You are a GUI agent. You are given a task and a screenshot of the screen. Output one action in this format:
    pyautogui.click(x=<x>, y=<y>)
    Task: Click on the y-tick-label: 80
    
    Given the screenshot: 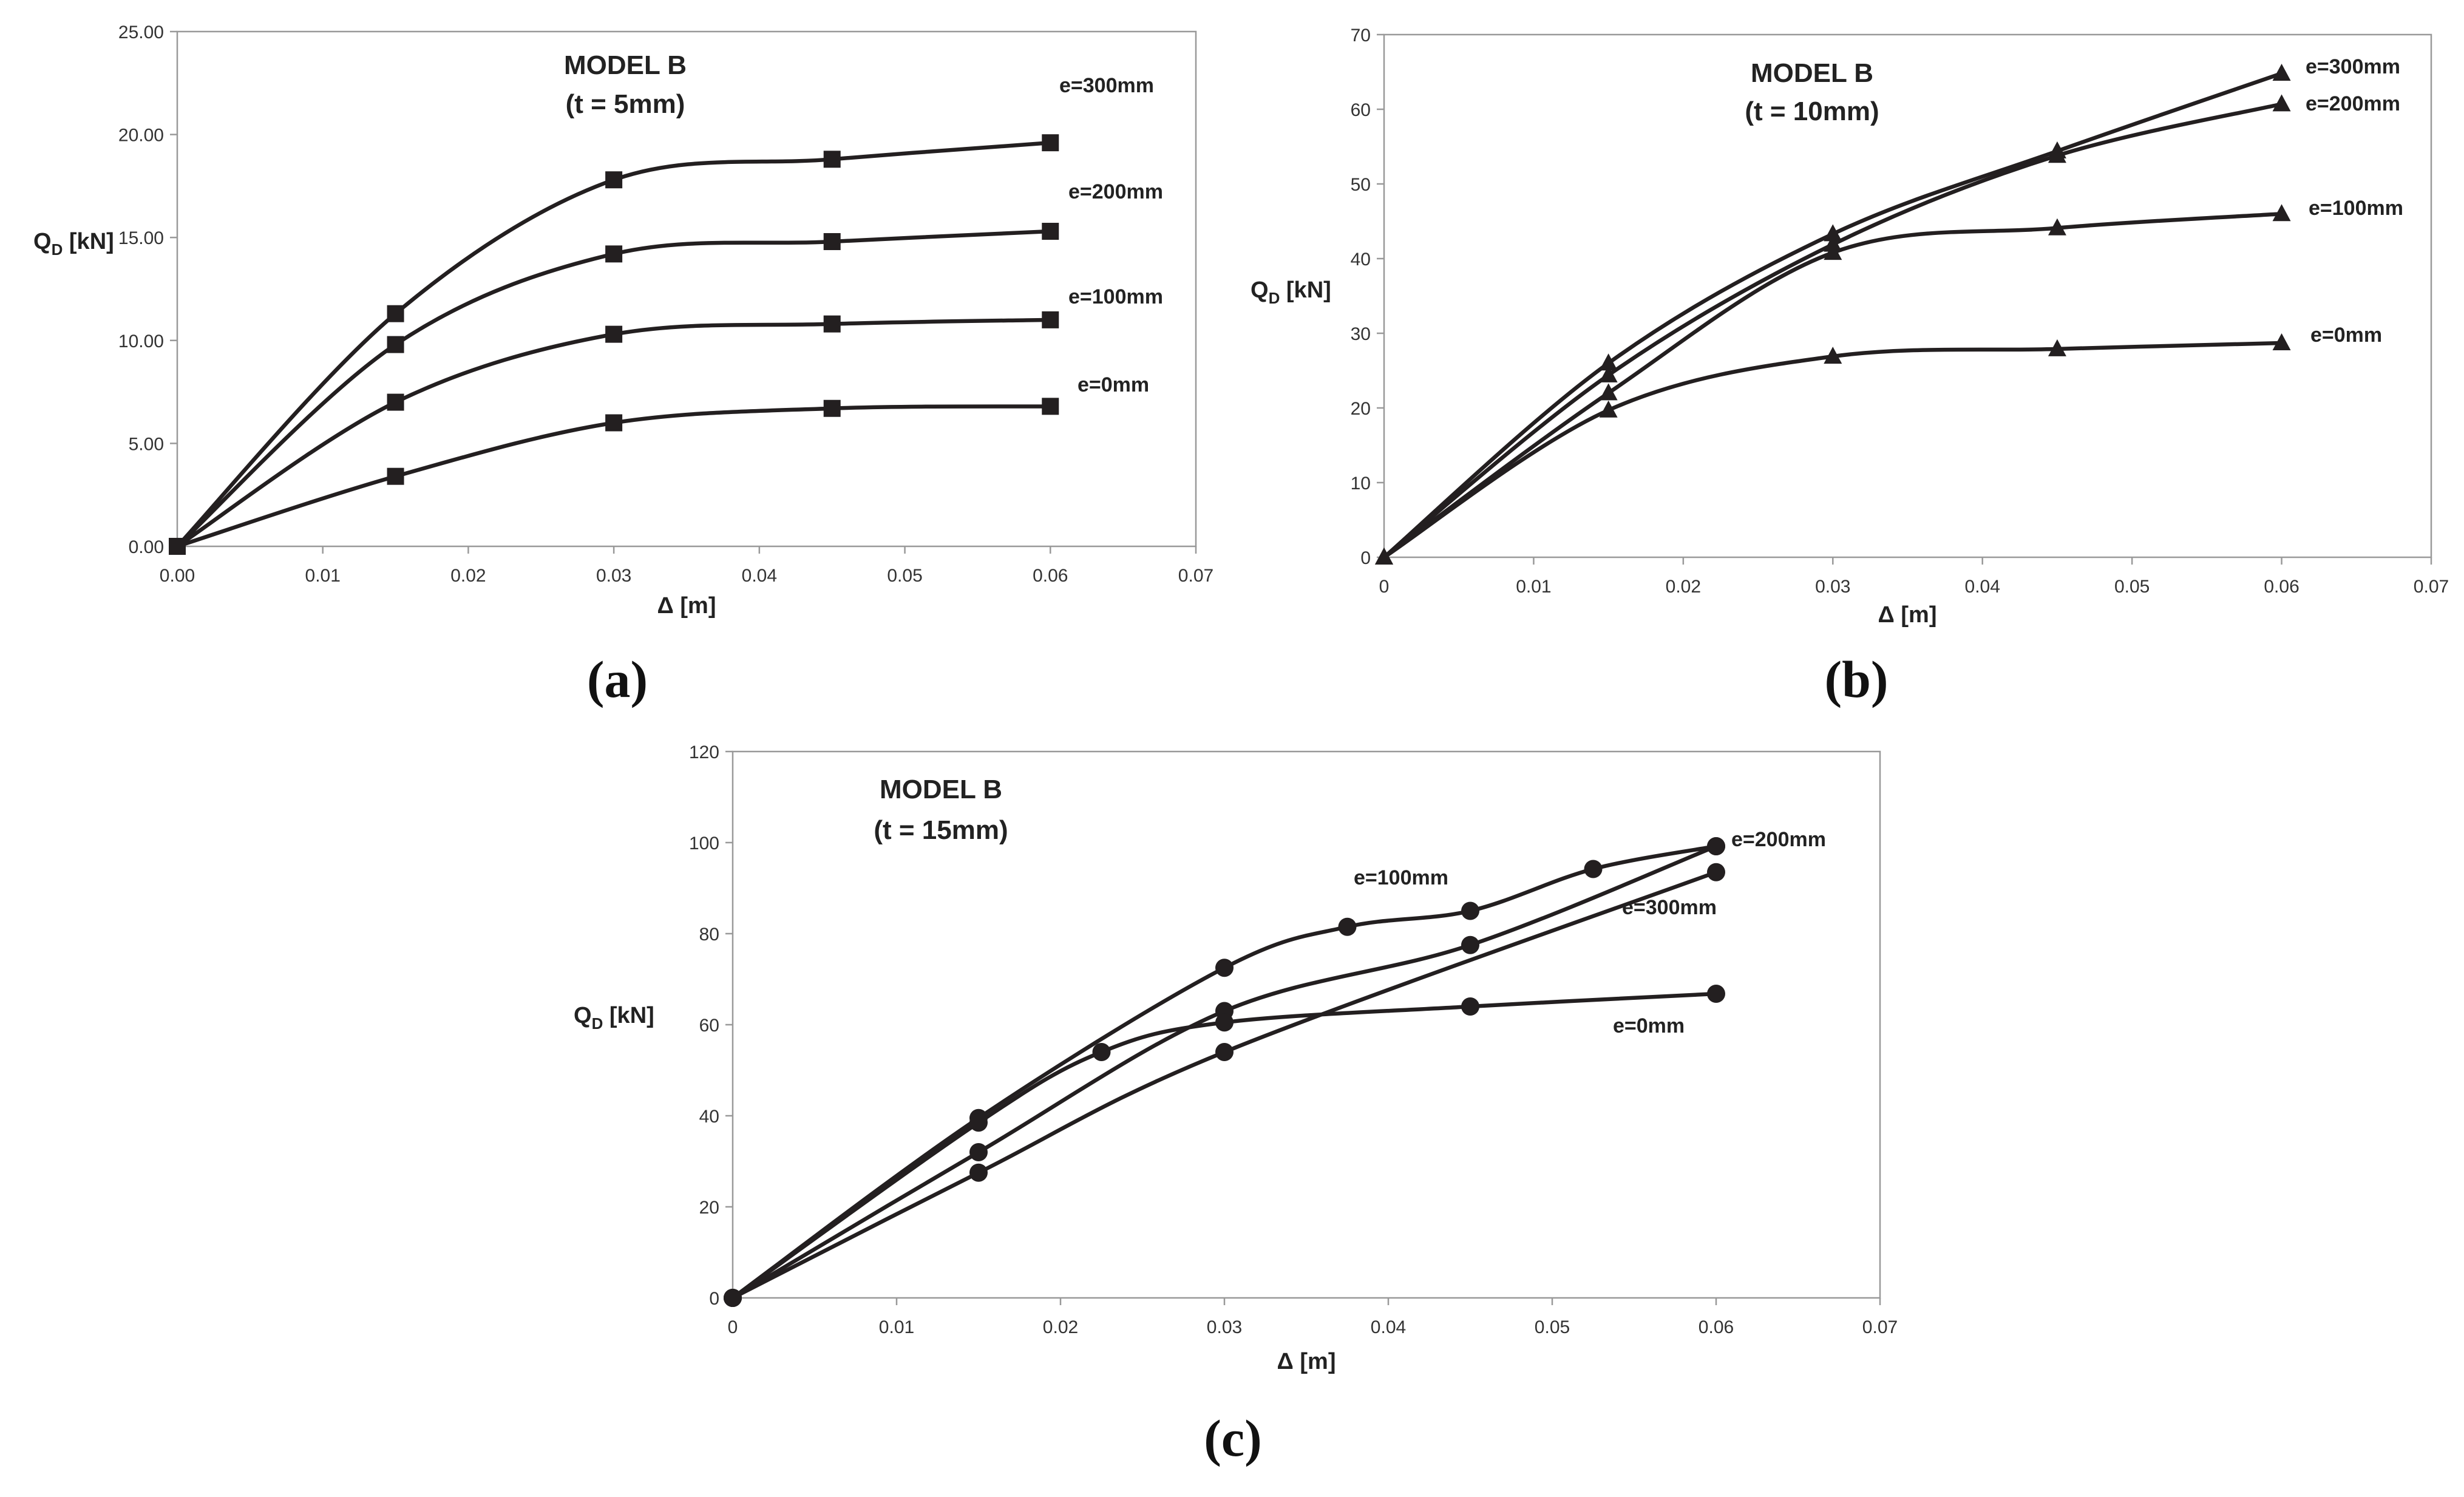 What is the action you would take?
    pyautogui.click(x=709, y=935)
    